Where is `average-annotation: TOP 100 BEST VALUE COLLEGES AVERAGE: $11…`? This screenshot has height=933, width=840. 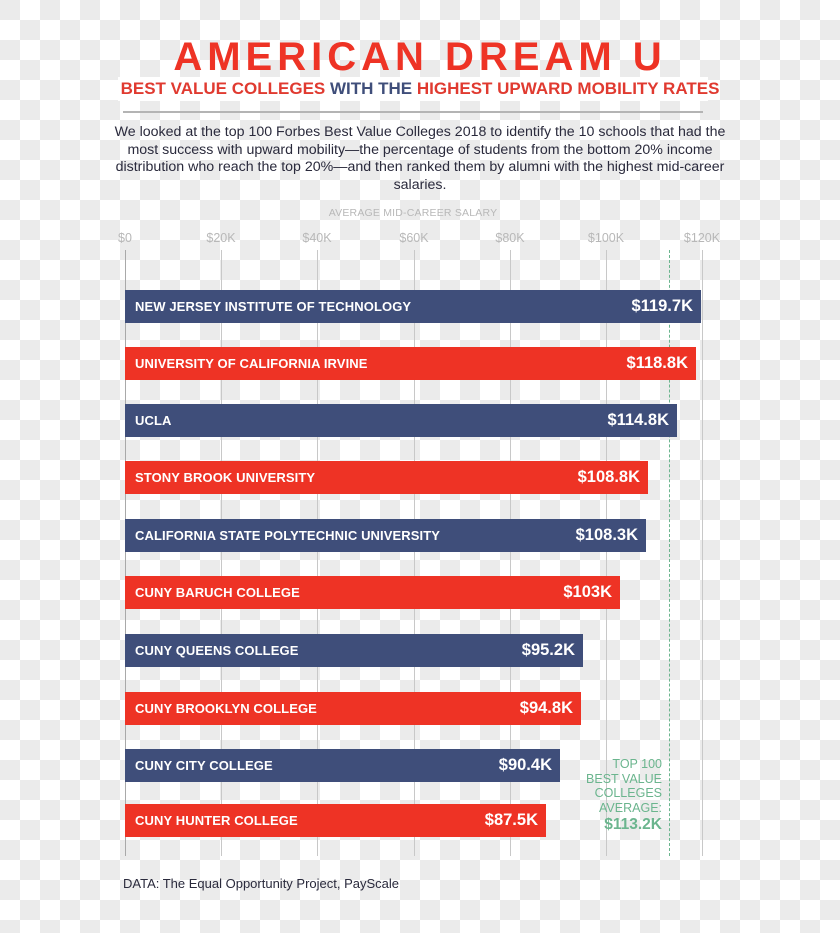 average-annotation: TOP 100 BEST VALUE COLLEGES AVERAGE: $11… is located at coordinates (601, 796).